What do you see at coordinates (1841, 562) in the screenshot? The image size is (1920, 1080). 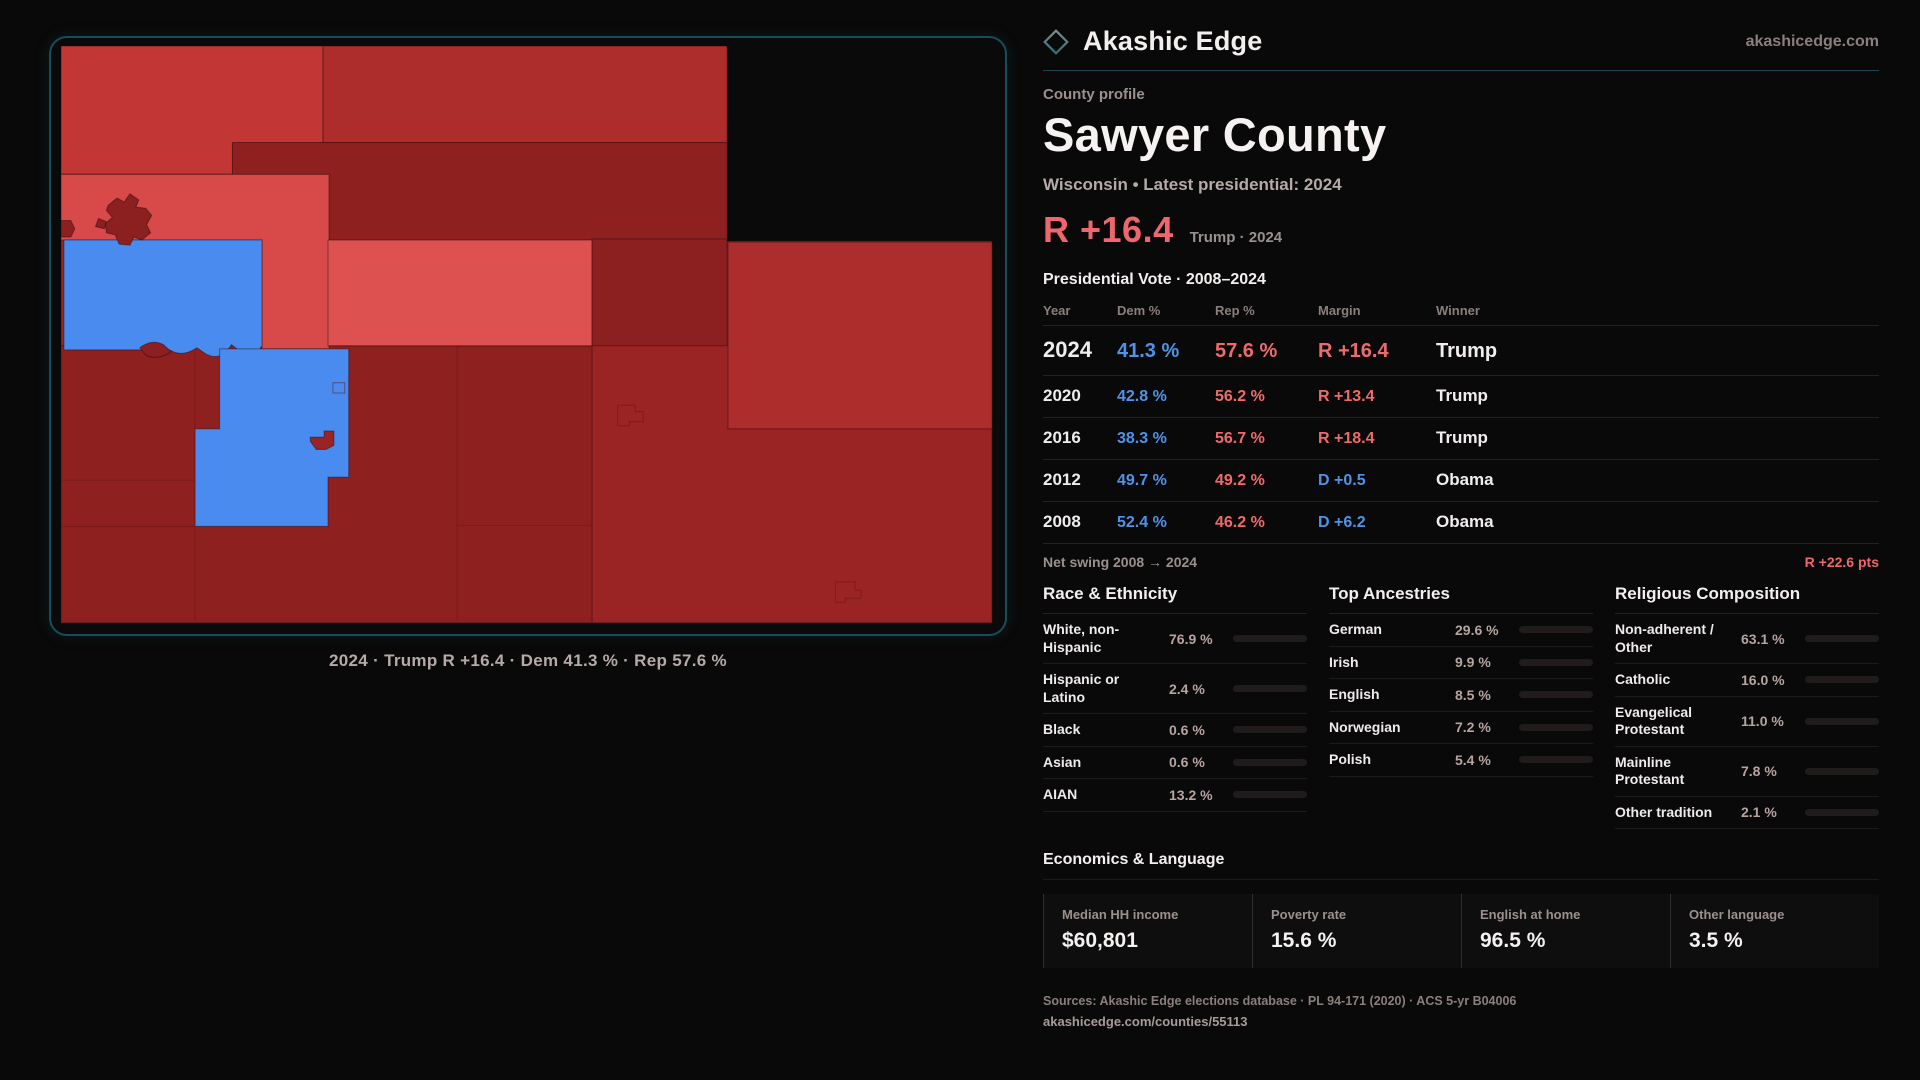 I see `net-swing-value: R +22.6 pts` at bounding box center [1841, 562].